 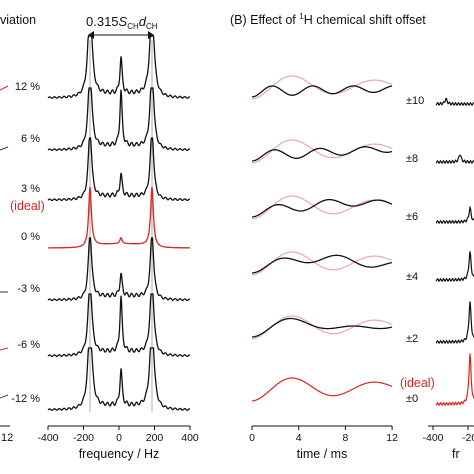 I want to click on time-tick-label: 0, so click(x=252, y=438).